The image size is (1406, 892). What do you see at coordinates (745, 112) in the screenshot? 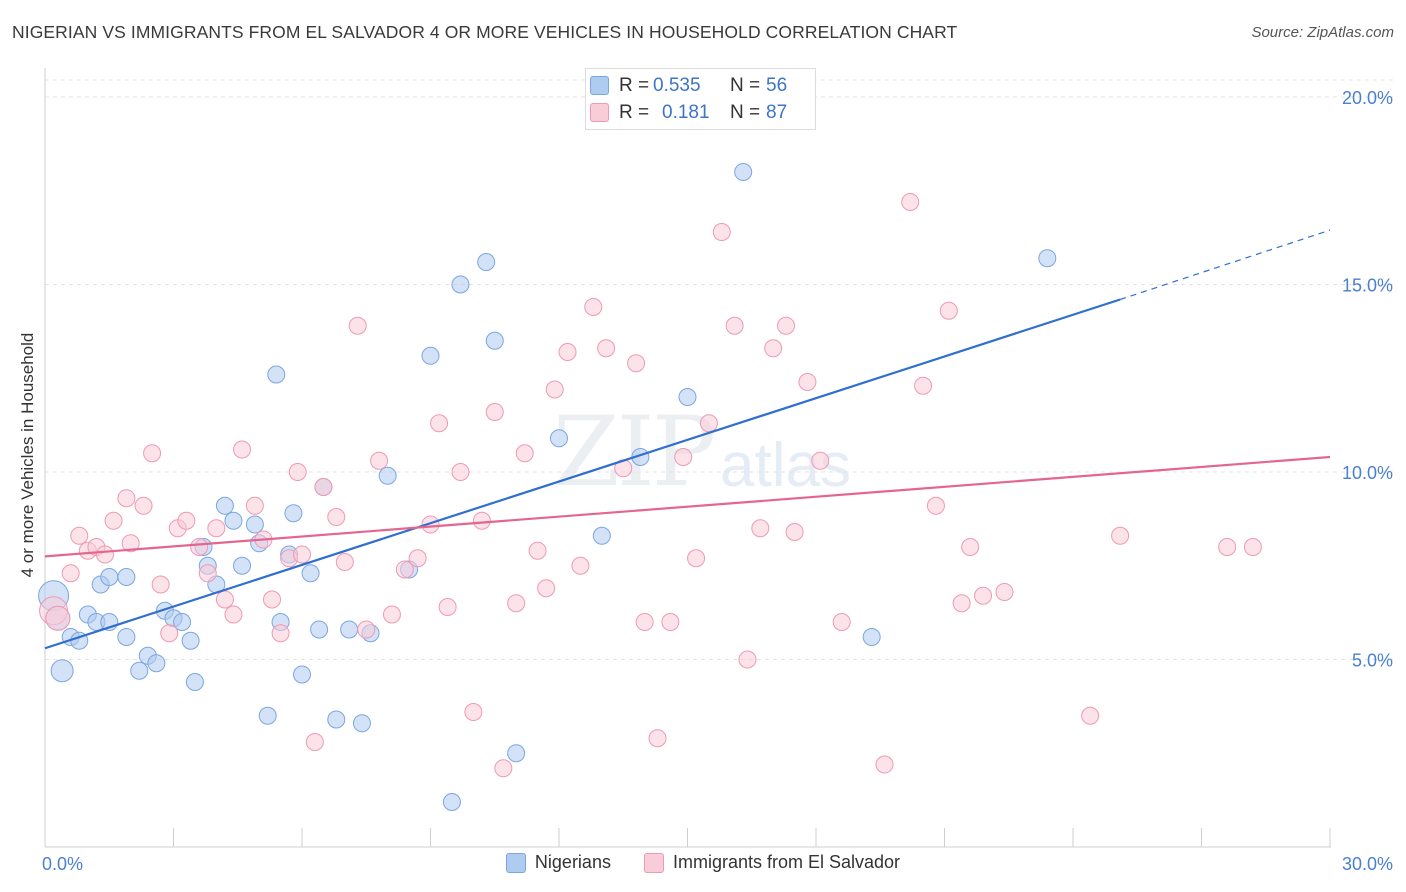
I see `n-label: N =` at bounding box center [745, 112].